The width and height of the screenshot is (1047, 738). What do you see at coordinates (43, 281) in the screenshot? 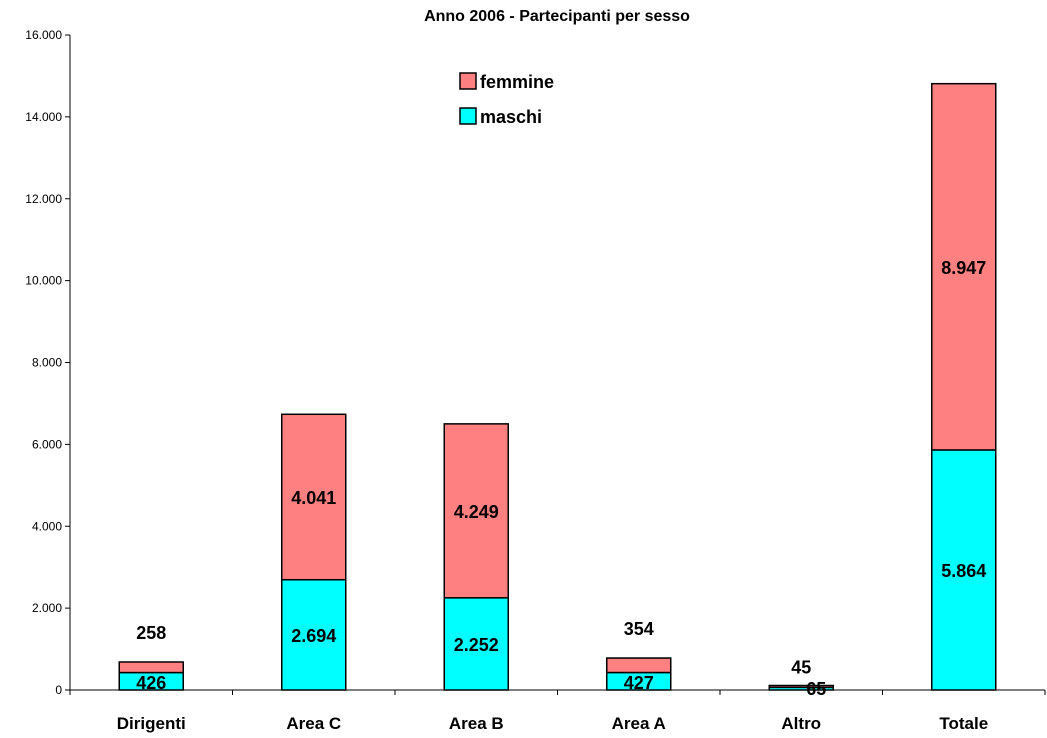
I see `y-tick-label: 10.000` at bounding box center [43, 281].